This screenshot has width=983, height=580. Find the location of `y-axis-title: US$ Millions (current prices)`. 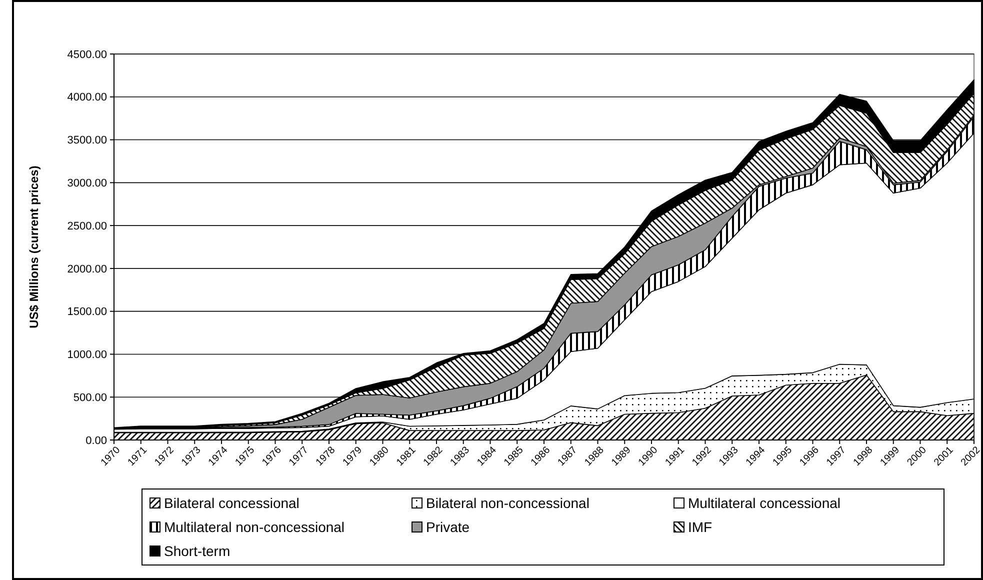

y-axis-title: US$ Millions (current prices) is located at coordinates (34, 247).